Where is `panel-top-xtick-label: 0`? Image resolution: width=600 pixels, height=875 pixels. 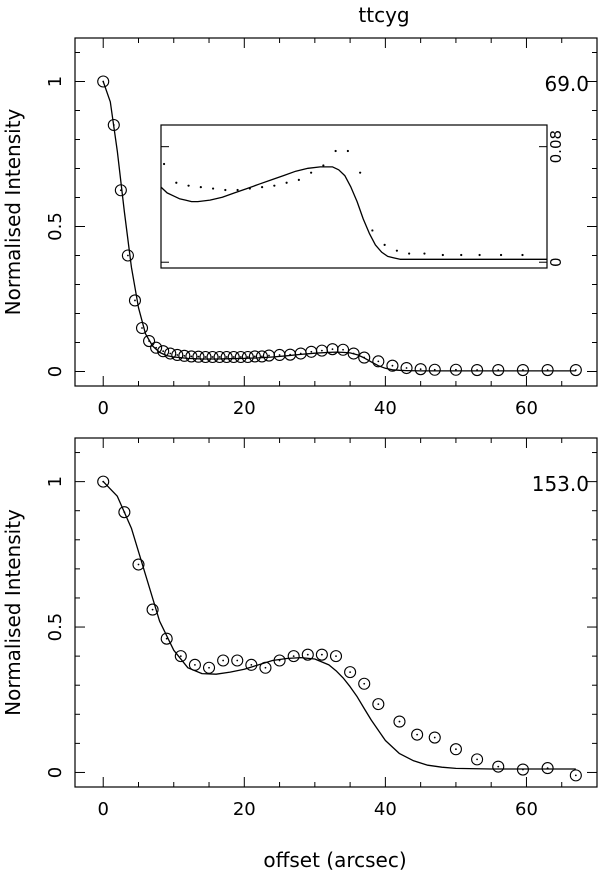
panel-top-xtick-label: 0 is located at coordinates (102, 408).